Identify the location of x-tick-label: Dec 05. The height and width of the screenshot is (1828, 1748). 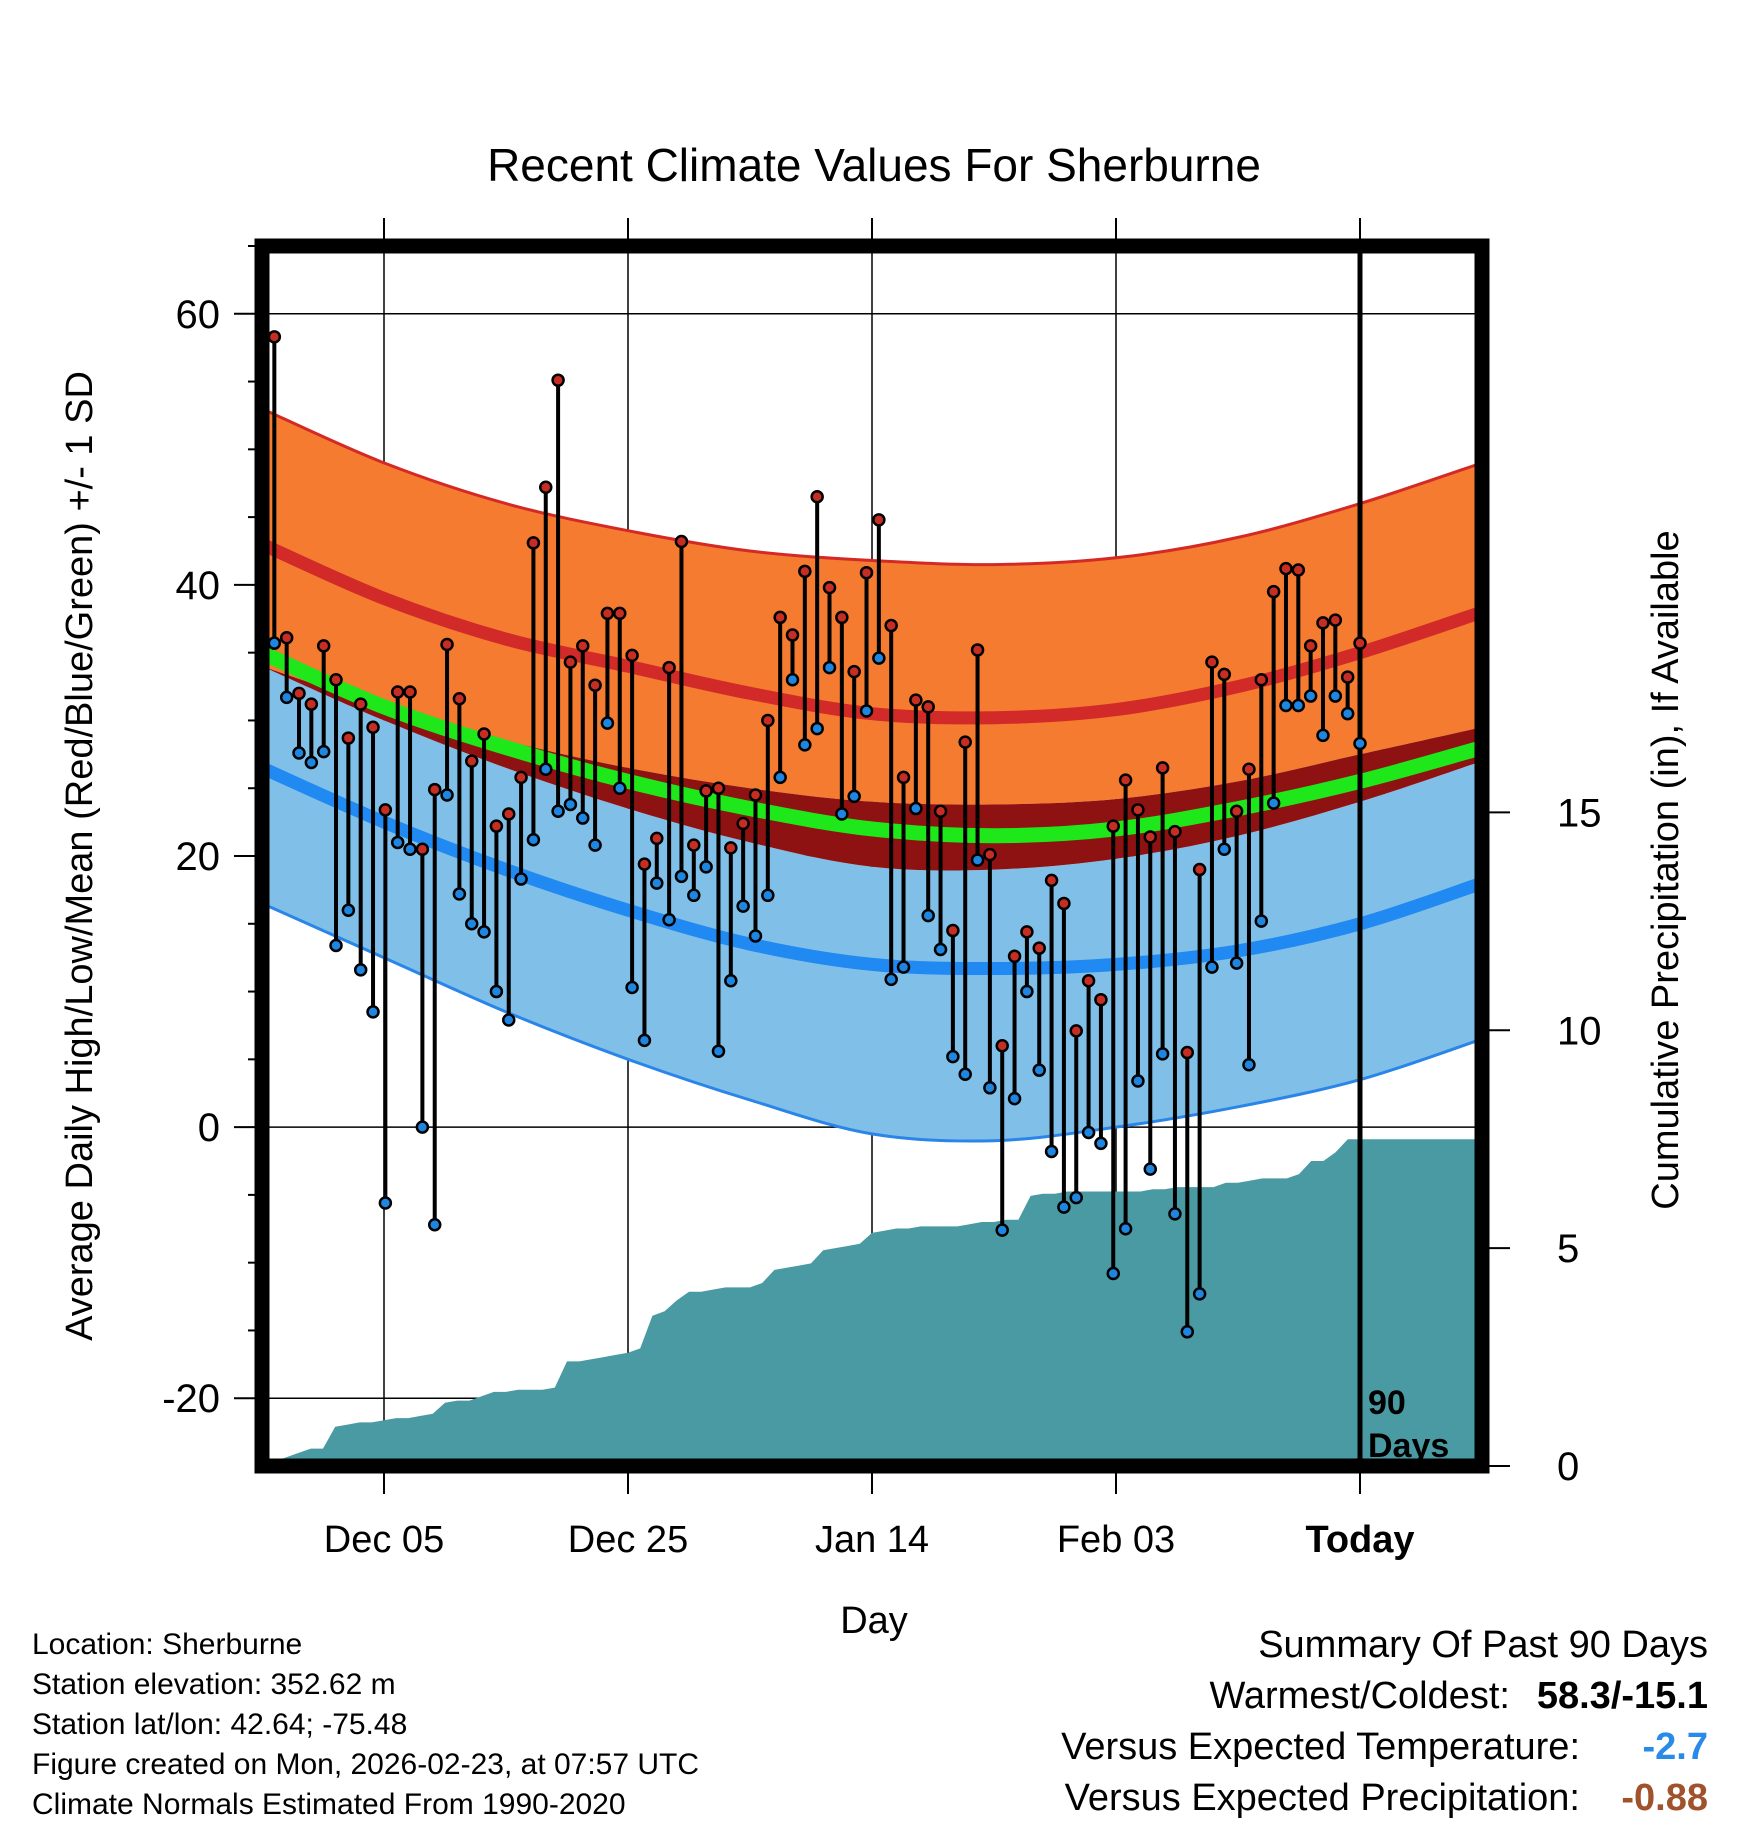
(384, 1540).